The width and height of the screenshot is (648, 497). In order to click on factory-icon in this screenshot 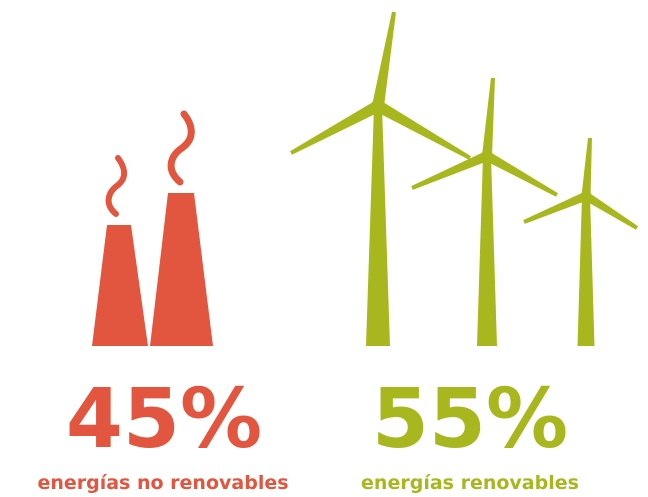, I will do `click(152, 228)`.